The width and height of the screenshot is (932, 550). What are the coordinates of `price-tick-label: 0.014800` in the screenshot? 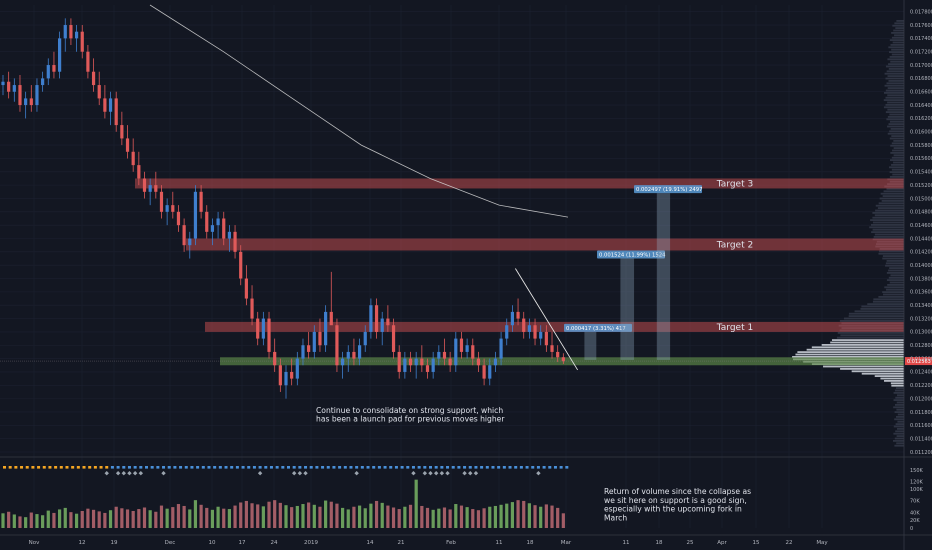 It's located at (921, 213).